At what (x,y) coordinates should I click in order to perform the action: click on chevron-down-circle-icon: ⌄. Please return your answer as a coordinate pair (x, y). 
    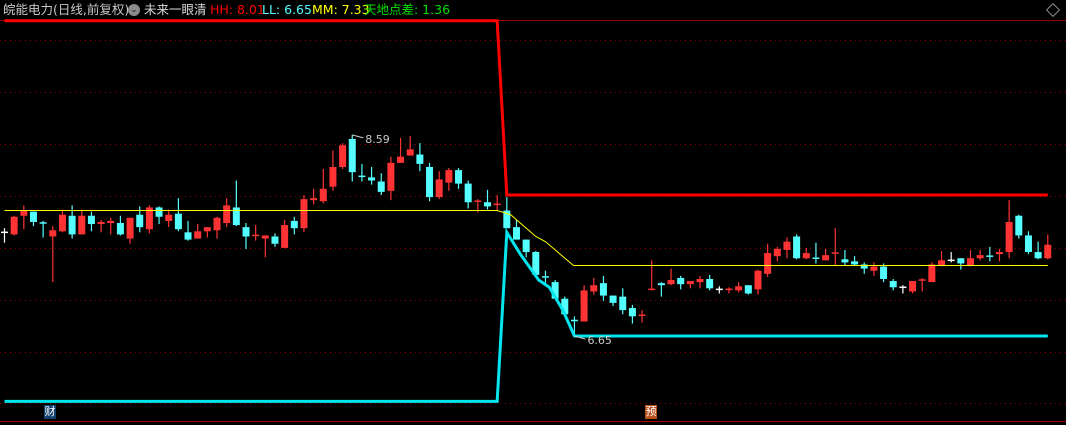
    Looking at the image, I should click on (134, 10).